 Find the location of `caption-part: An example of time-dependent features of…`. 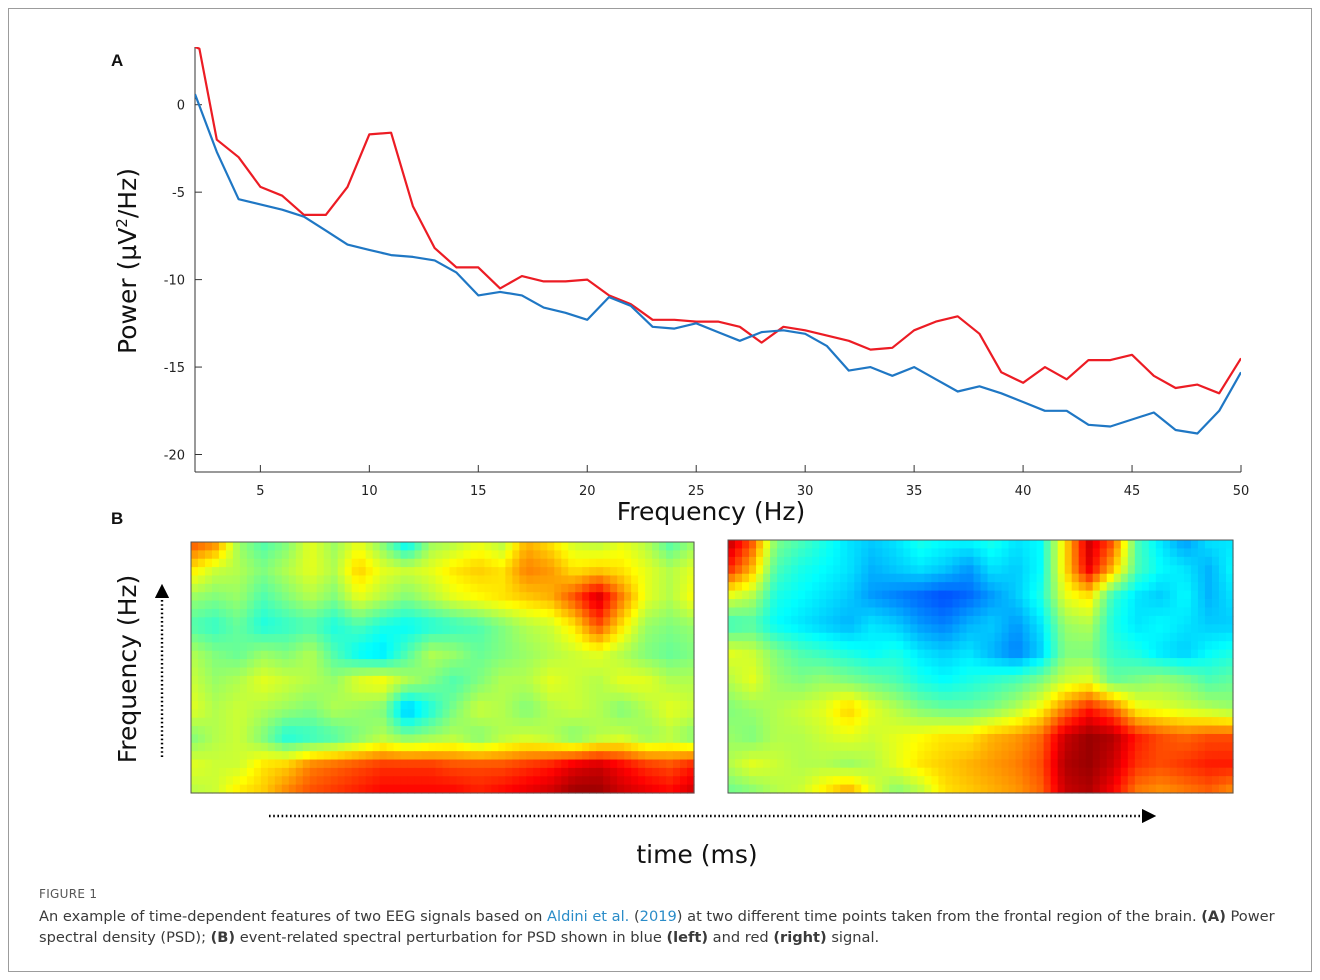

caption-part: An example of time-dependent features of… is located at coordinates (293, 916).